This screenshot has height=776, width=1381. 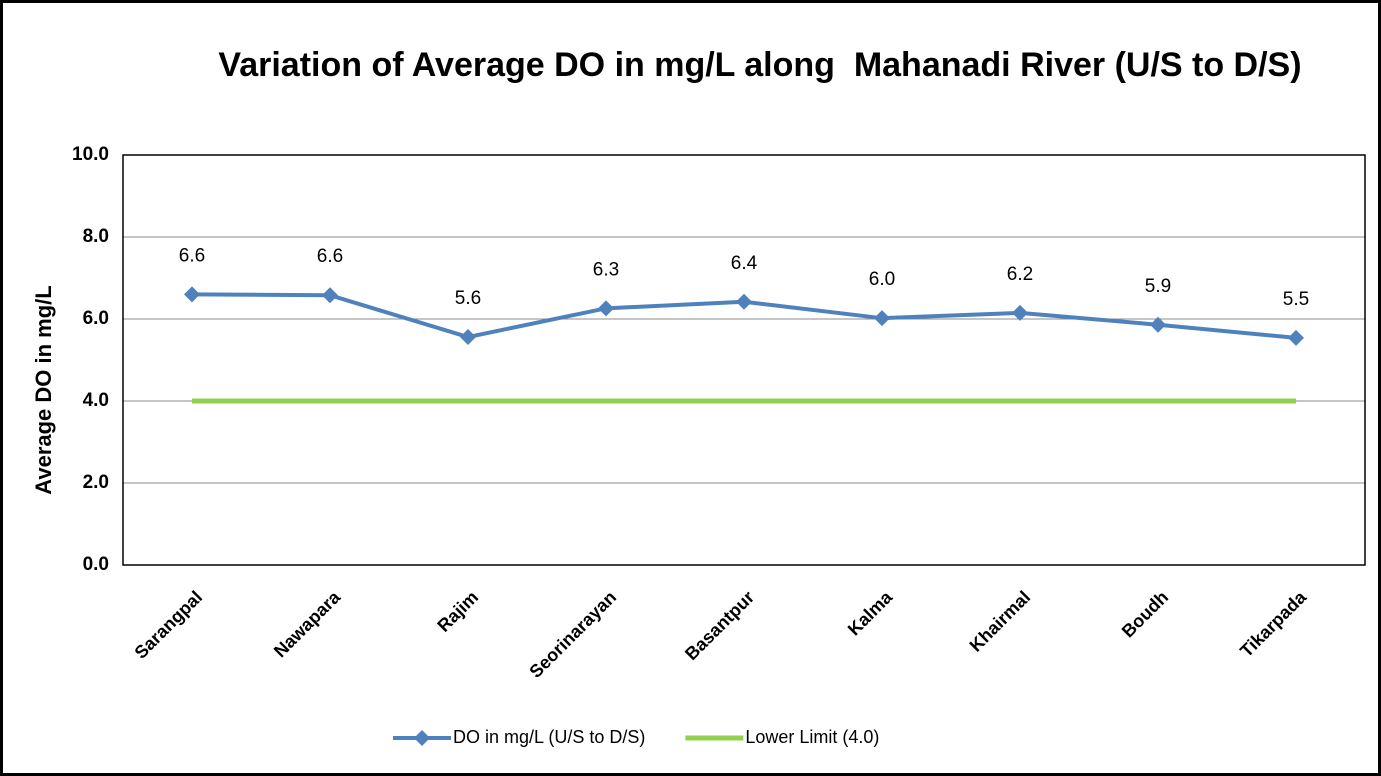 I want to click on data-label: 5.6, so click(x=468, y=298).